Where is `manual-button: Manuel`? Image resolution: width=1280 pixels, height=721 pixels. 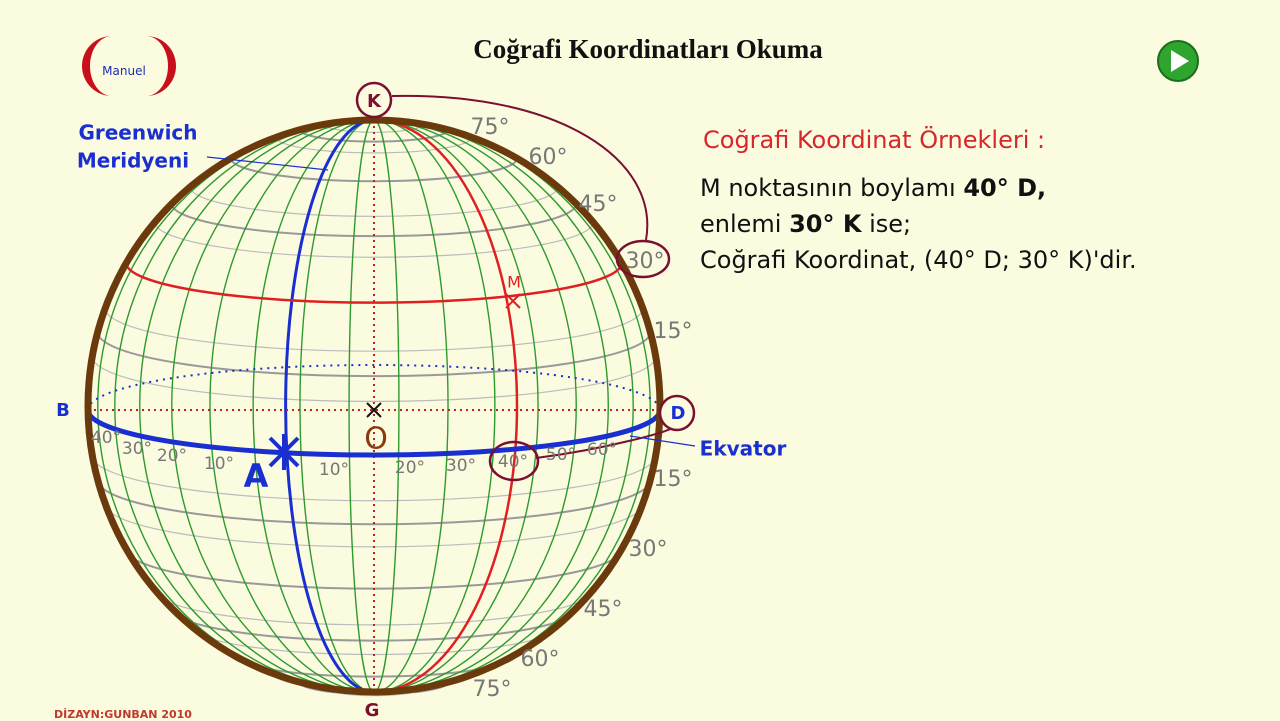 manual-button: Manuel is located at coordinates (129, 66).